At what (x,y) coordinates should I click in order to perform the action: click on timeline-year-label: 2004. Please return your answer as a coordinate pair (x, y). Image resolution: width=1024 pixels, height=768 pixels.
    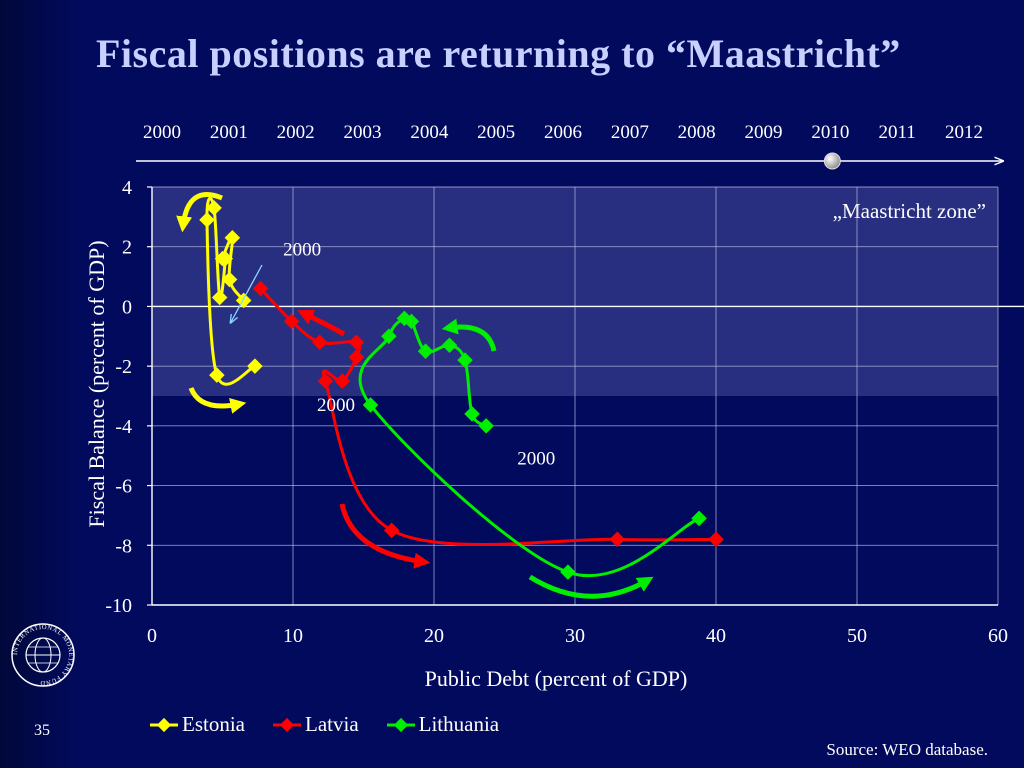
    Looking at the image, I should click on (429, 132).